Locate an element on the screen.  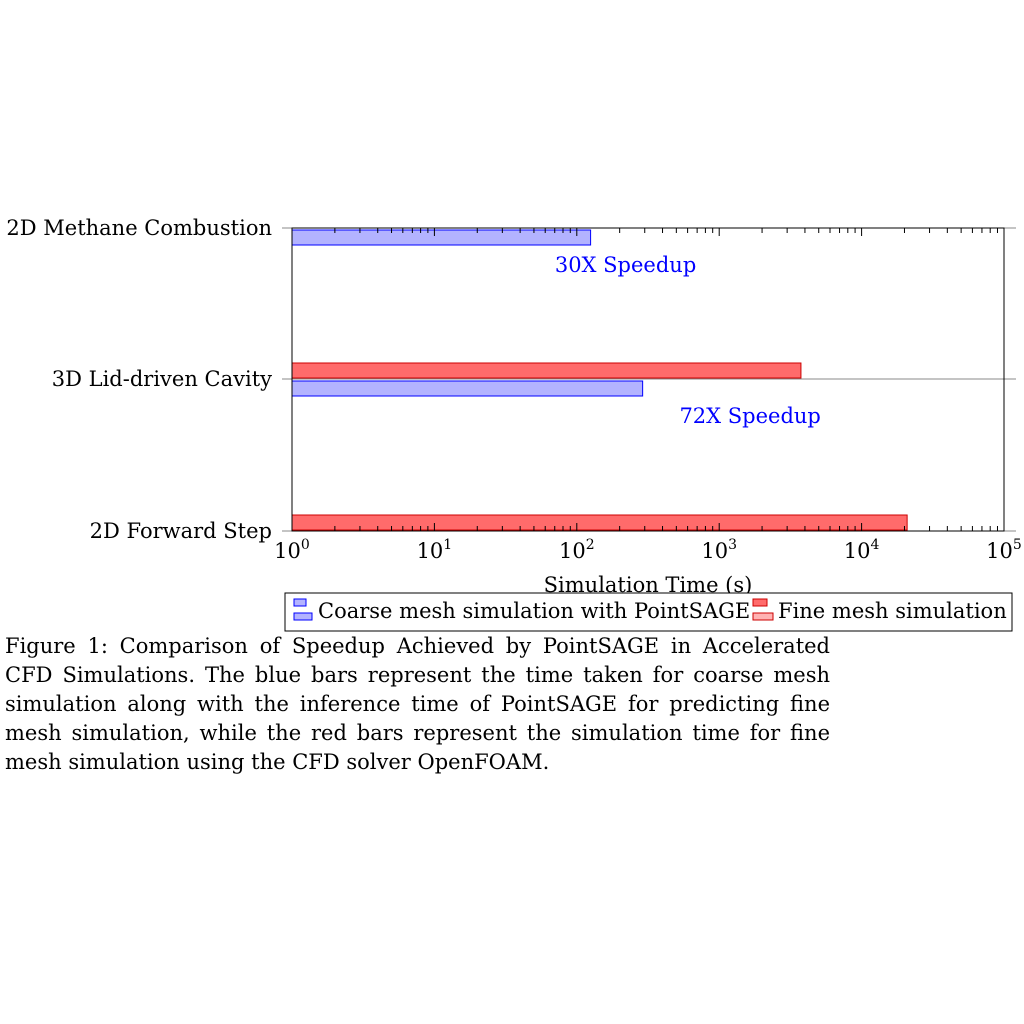
speedup-annotation: 72X Speedup is located at coordinates (749, 416).